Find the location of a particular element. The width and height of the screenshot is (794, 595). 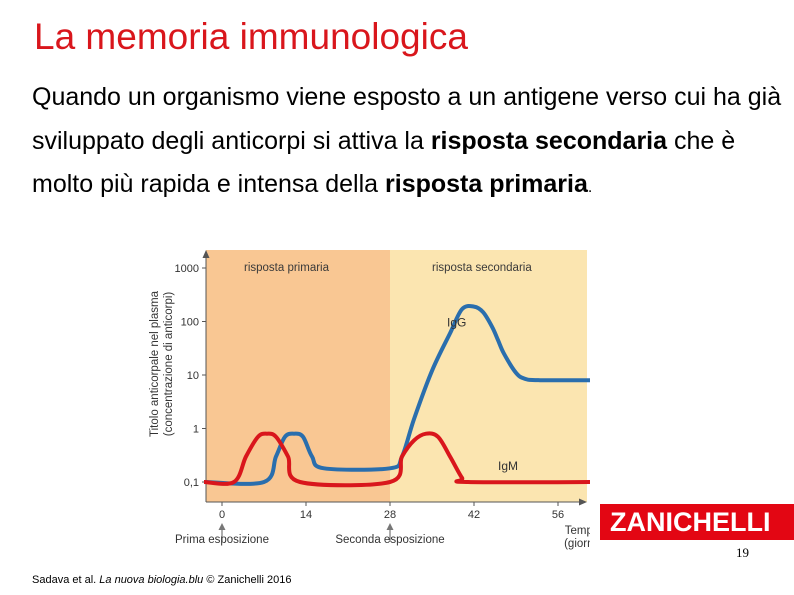

x-axis-arrow is located at coordinates (583, 502).